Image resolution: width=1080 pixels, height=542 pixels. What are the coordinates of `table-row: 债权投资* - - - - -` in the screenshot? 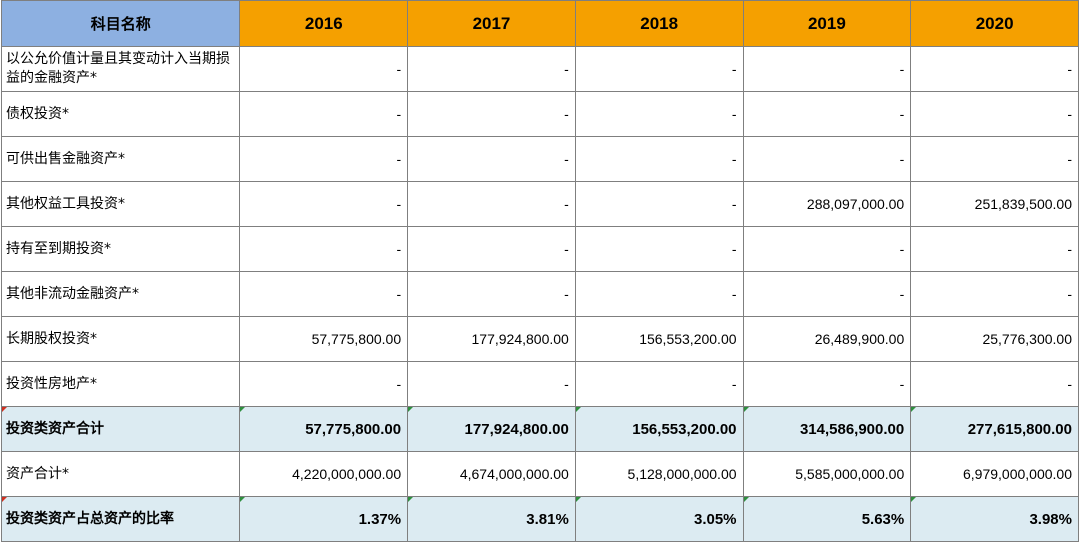 It's located at (539, 114).